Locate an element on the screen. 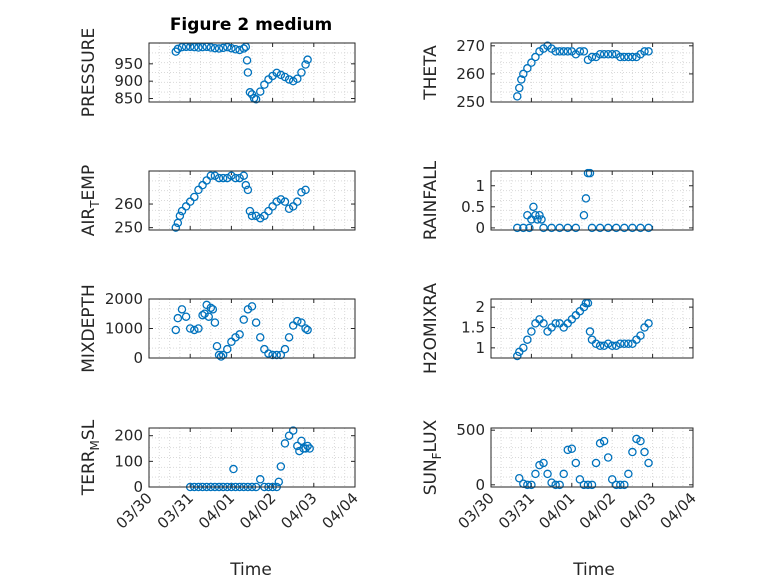  figure-title: Figure 2 medium is located at coordinates (251, 25).